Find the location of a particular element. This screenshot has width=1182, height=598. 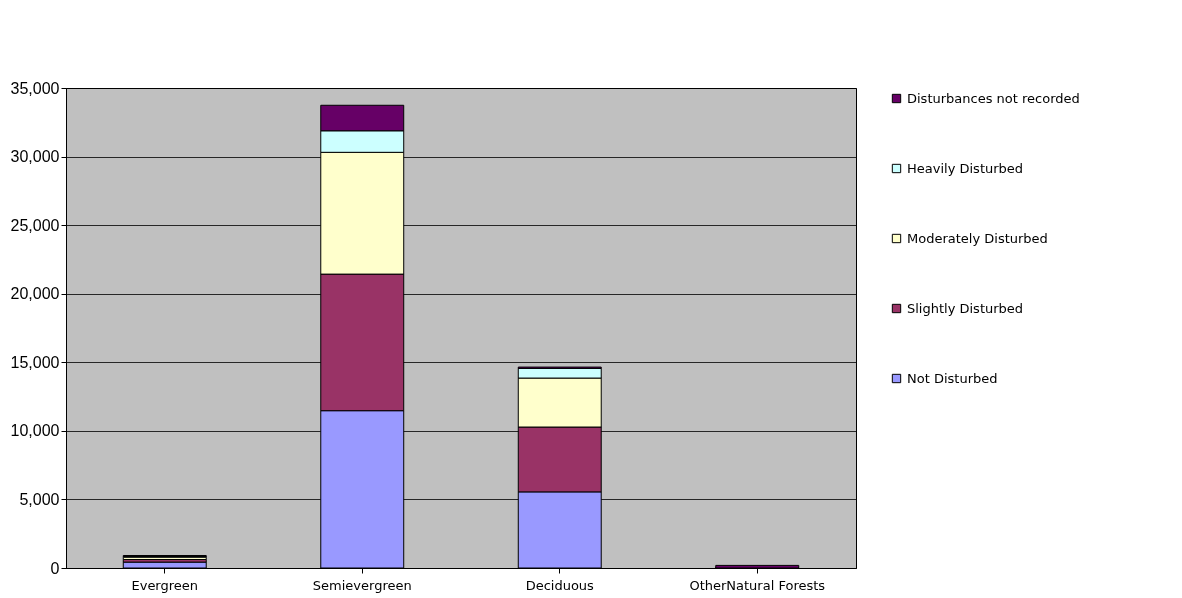

x-tick-label: Evergreen is located at coordinates (165, 585).